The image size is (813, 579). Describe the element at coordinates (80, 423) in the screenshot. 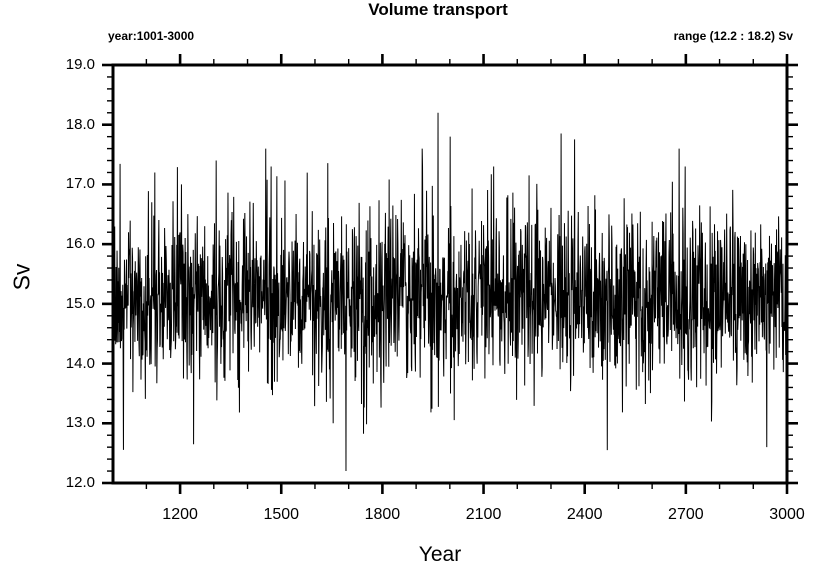

I see `y-tick-label: 13.0` at that location.